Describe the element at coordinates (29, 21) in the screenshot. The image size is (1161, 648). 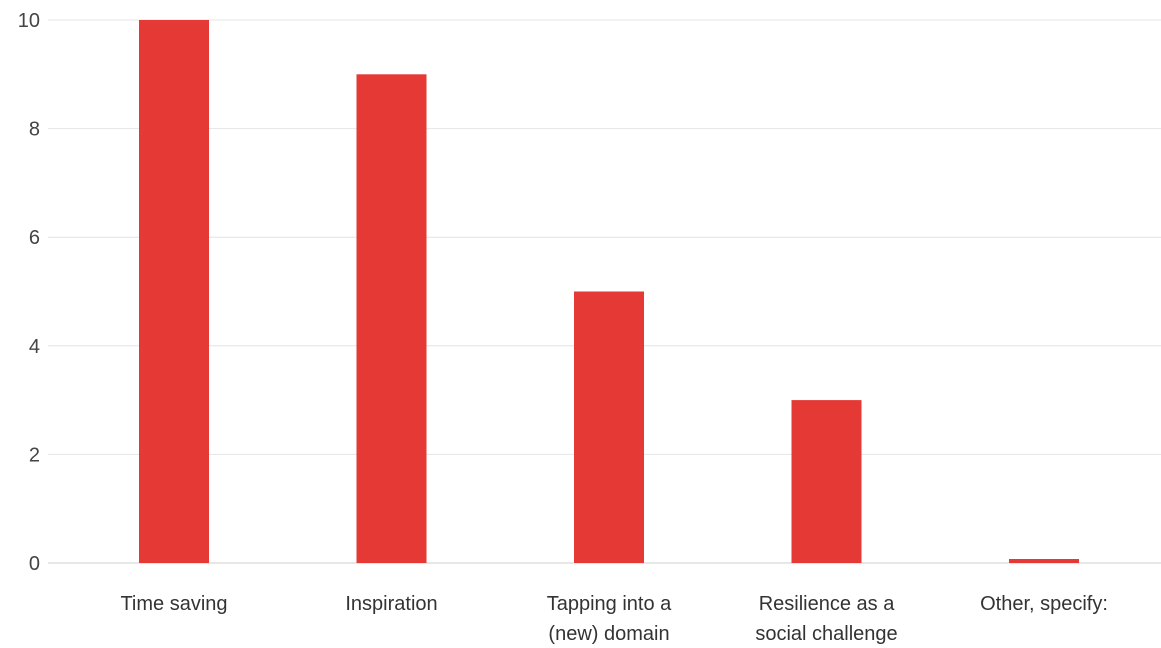
I see `y-tick-label: 10` at that location.